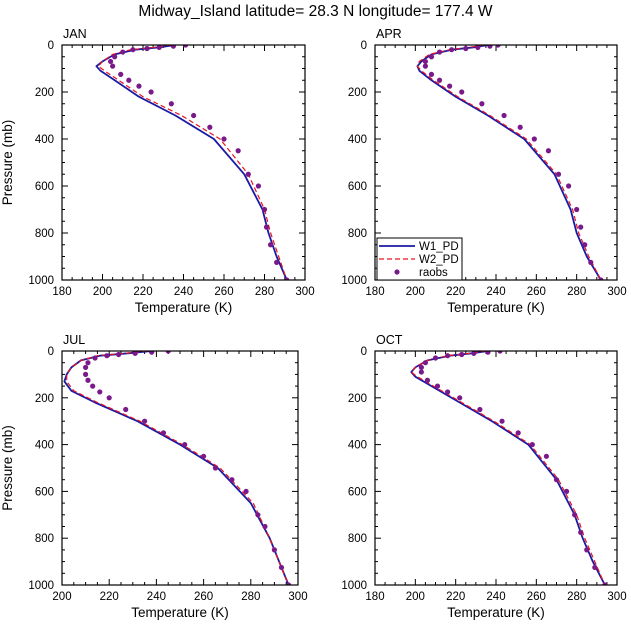  I want to click on legend-marker-raobs, so click(397, 272).